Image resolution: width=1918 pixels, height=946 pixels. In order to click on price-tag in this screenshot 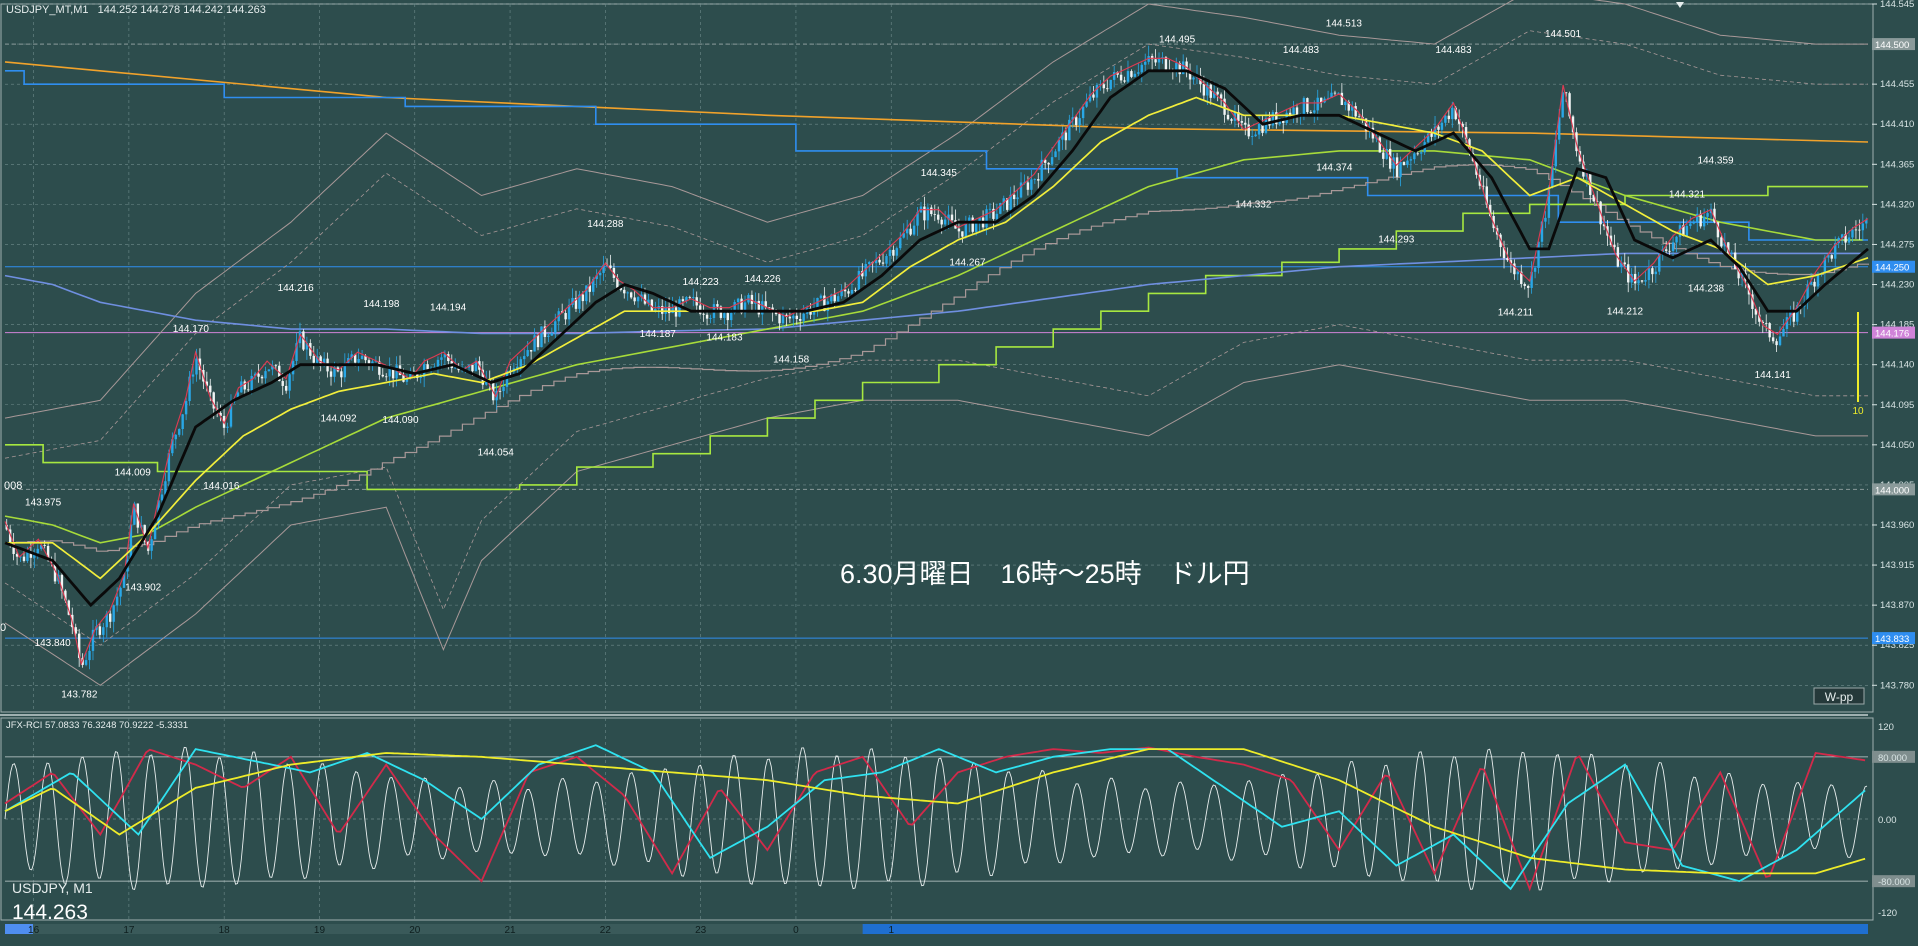, I will do `click(1893, 44)`.